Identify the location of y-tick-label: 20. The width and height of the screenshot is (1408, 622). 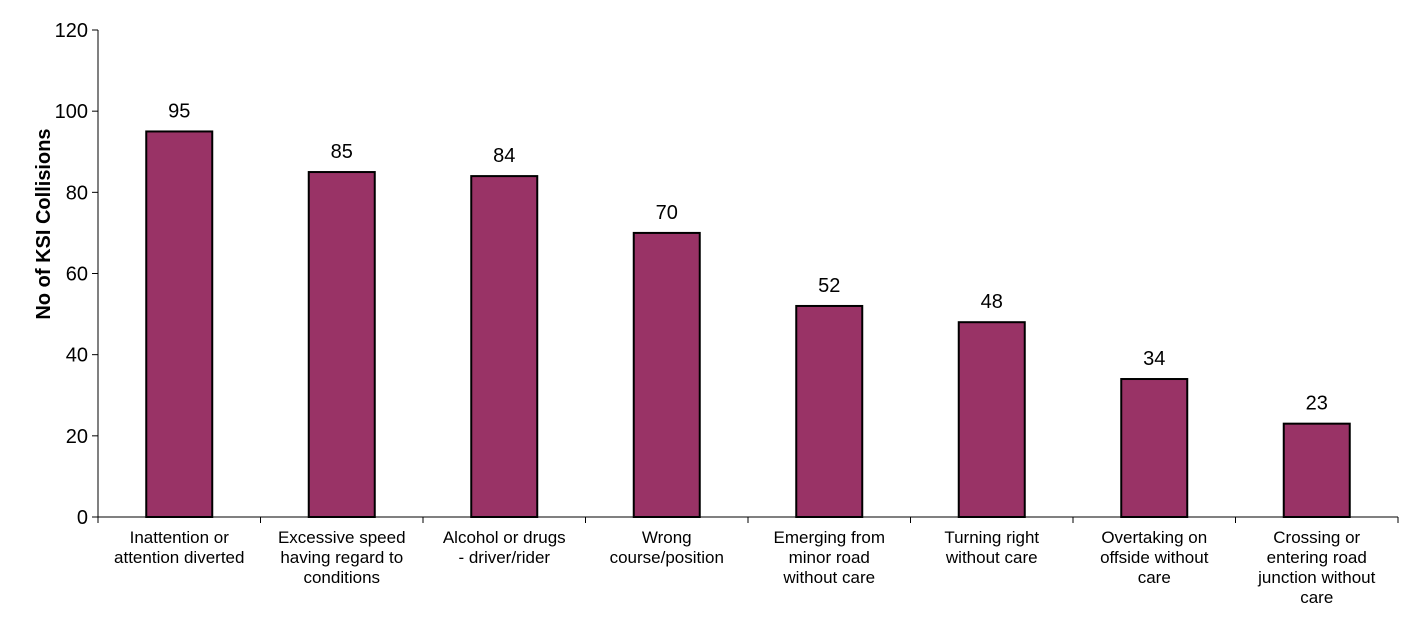
(77, 437).